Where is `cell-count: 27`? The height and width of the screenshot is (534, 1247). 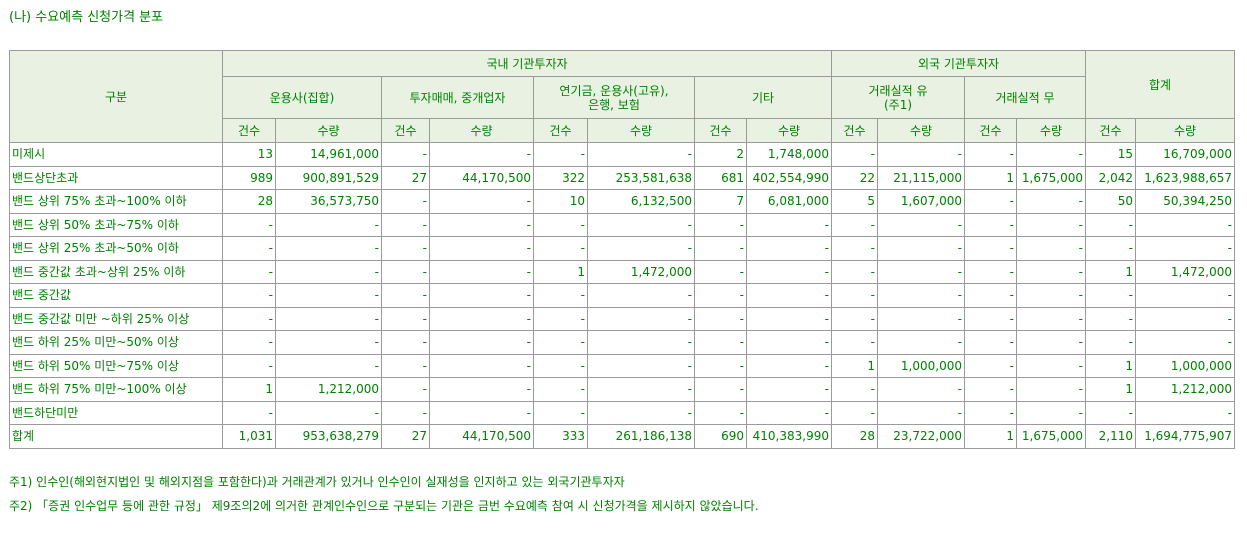 cell-count: 27 is located at coordinates (405, 436).